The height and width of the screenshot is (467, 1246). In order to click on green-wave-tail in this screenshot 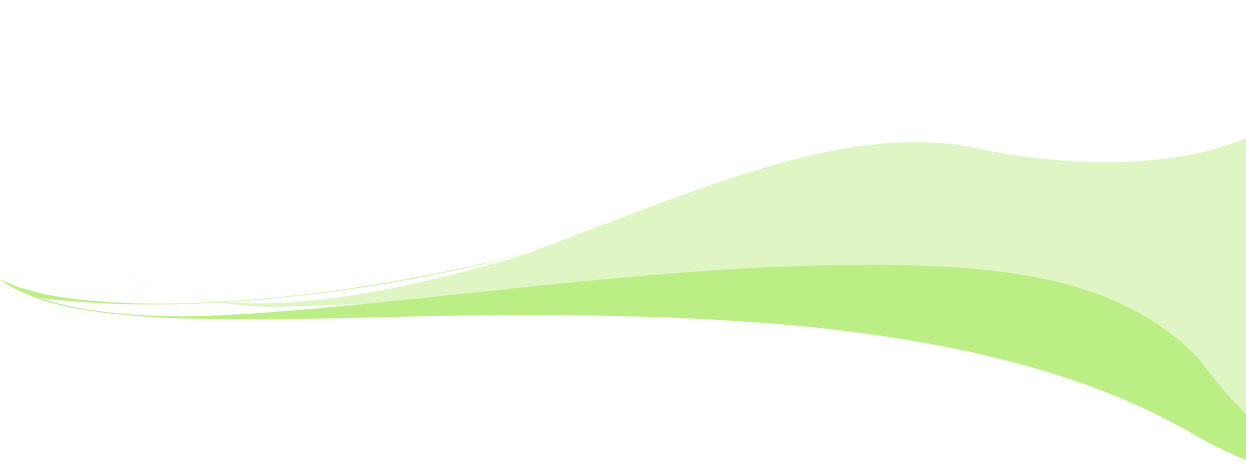, I will do `click(265, 278)`.